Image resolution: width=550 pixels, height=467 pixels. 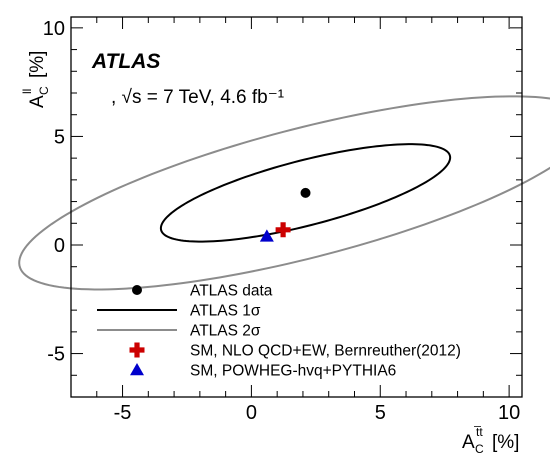 What do you see at coordinates (197, 97) in the screenshot?
I see `energy-luminosity-label: , √s = 7 TeV, 4.6 fb⁻¹` at bounding box center [197, 97].